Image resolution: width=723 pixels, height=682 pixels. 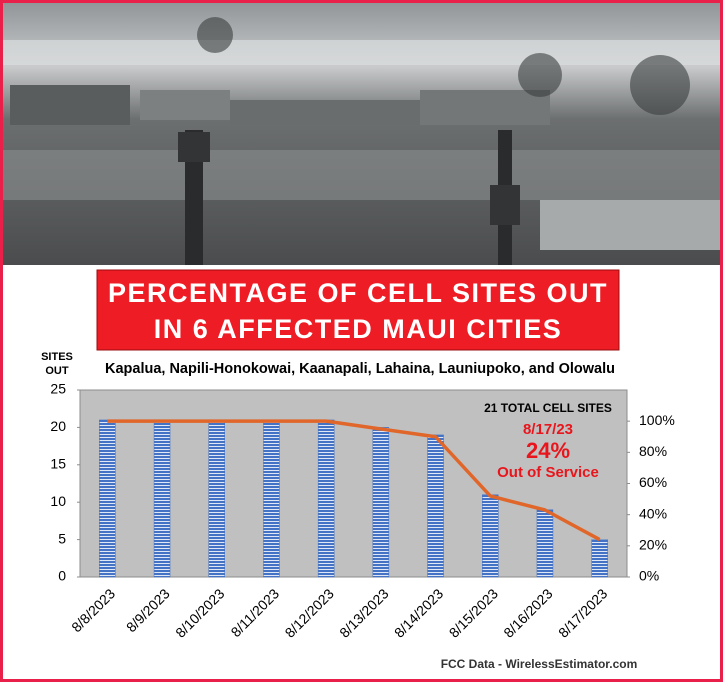 What do you see at coordinates (657, 420) in the screenshot?
I see `y2-tick-label: 100%` at bounding box center [657, 420].